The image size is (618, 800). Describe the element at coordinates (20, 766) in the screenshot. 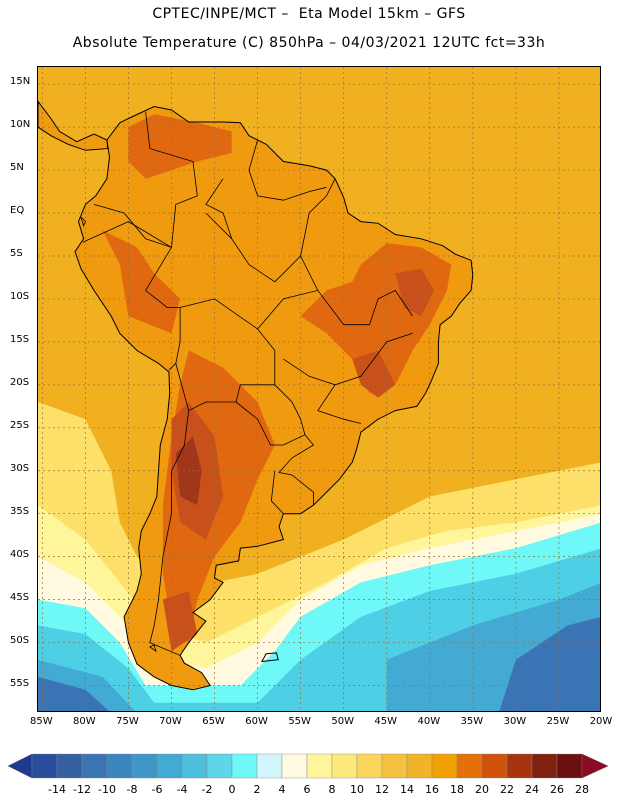

I see `colorbar-underflow-triangle` at that location.